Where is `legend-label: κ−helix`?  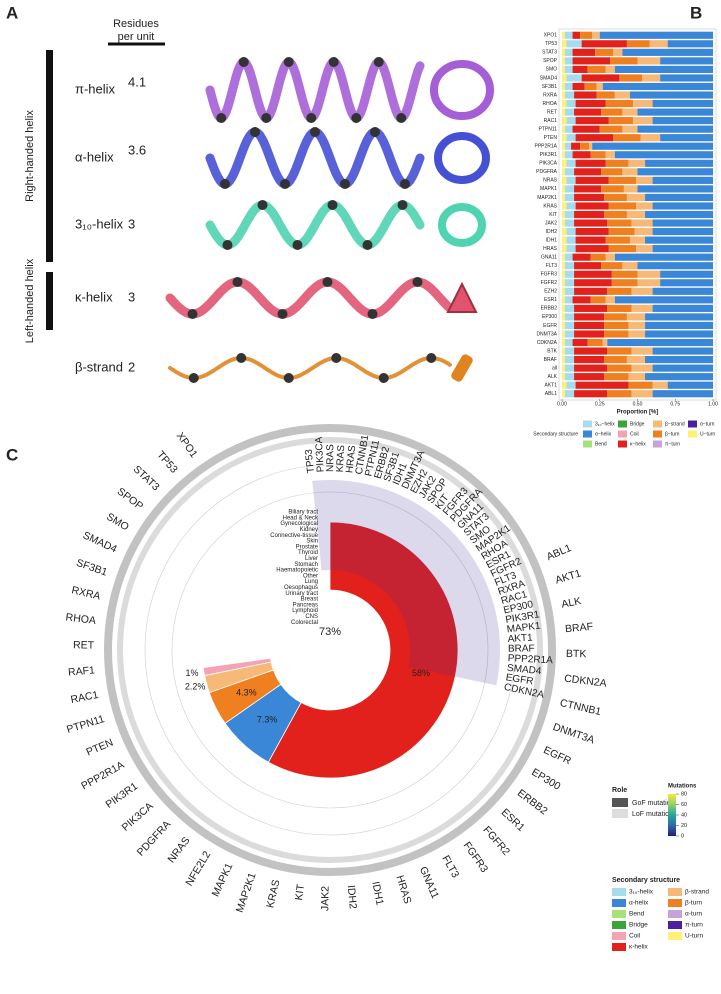 legend-label: κ−helix is located at coordinates (638, 444).